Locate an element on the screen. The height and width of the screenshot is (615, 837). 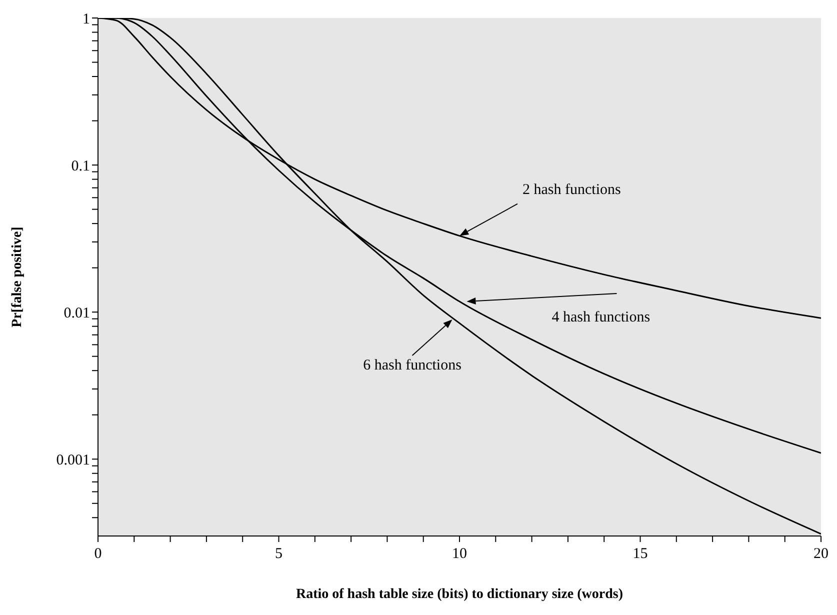
y-axis-title: Pr[false positive] is located at coordinates (17, 277).